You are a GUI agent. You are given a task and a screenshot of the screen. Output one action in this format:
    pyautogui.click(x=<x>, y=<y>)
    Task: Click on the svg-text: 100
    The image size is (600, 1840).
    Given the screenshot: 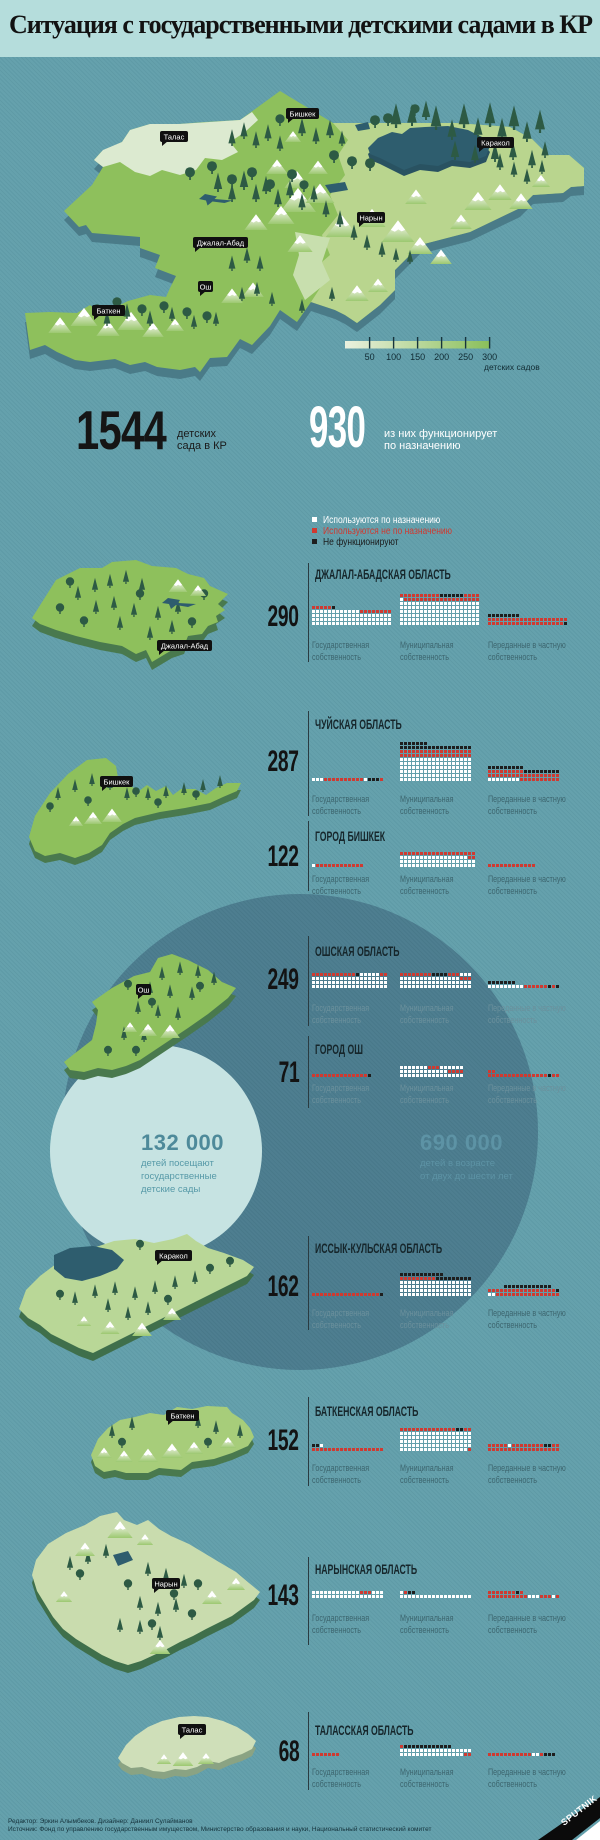 What is the action you would take?
    pyautogui.click(x=393, y=357)
    